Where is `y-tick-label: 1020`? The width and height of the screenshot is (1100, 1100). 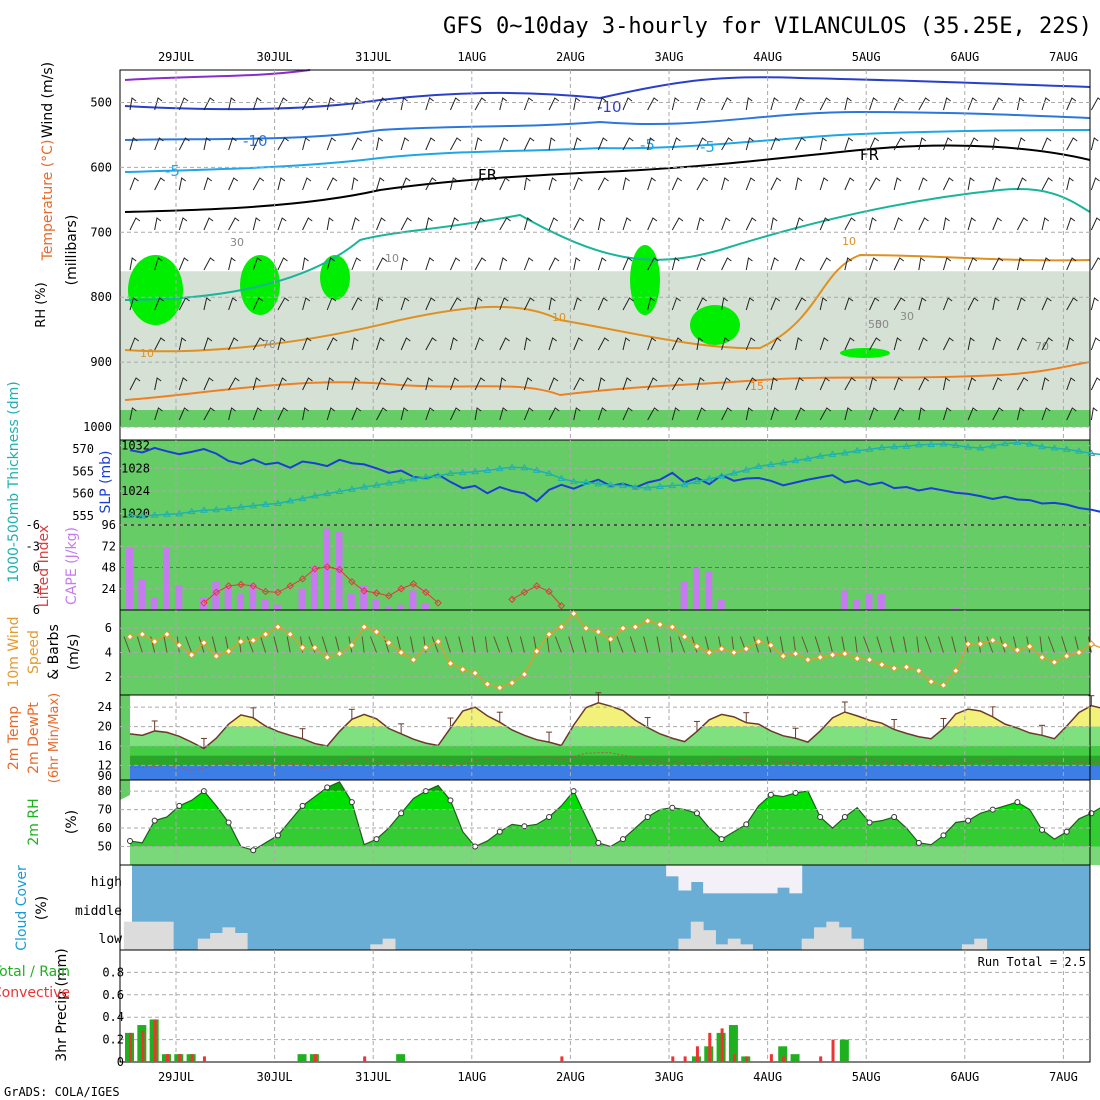 y-tick-label: 1020 is located at coordinates (135, 514).